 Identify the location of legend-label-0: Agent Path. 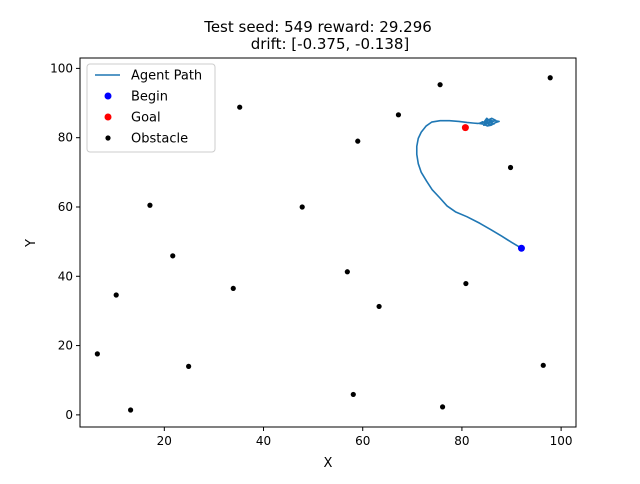
(166, 76).